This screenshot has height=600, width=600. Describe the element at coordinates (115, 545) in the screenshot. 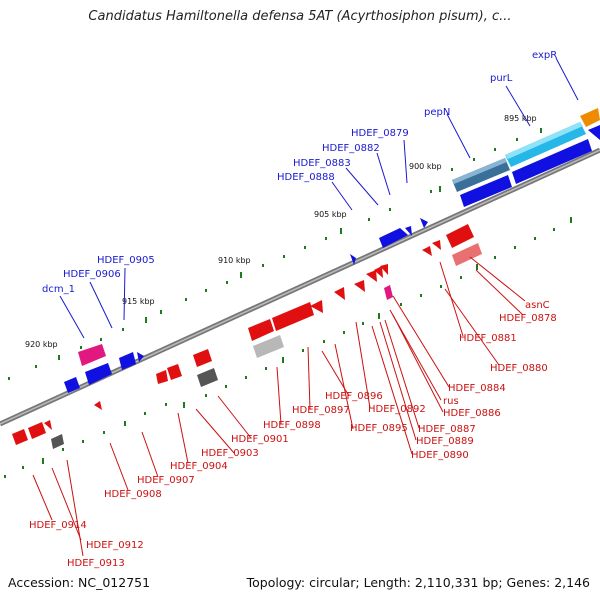

I see `gene-label-hdef-0912: HDEF_0912` at that location.